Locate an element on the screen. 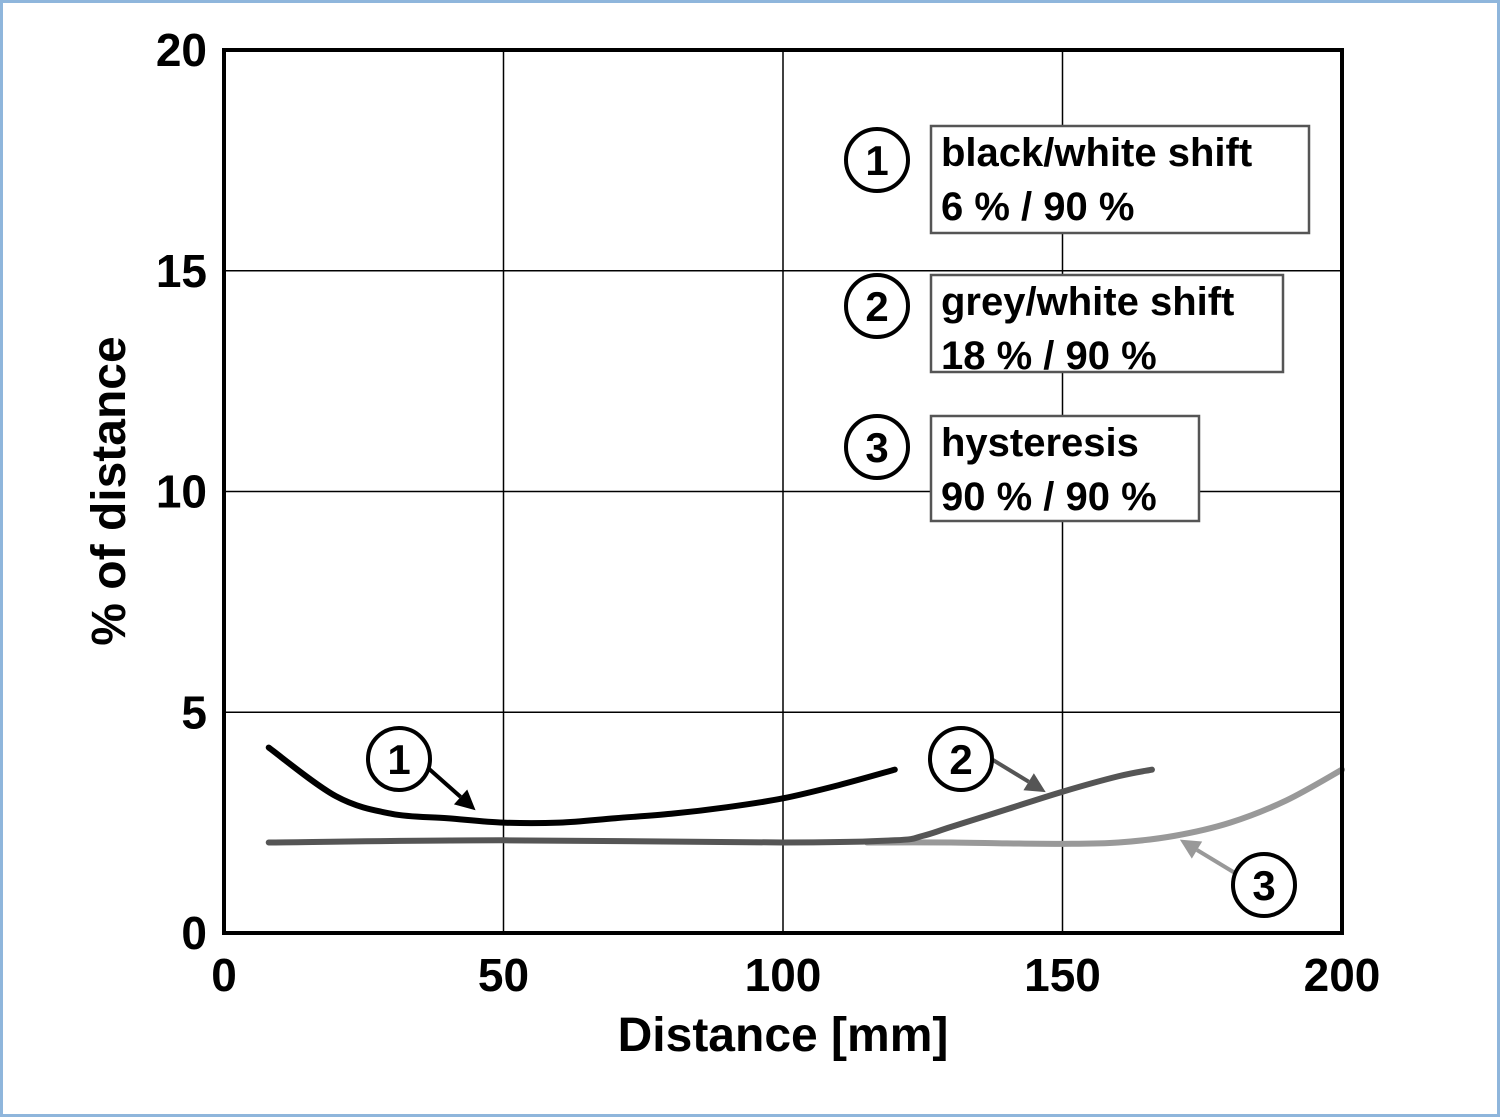 The image size is (1500, 1117). x-tick-labels: 0 50 100 150 200 is located at coordinates (795, 975).